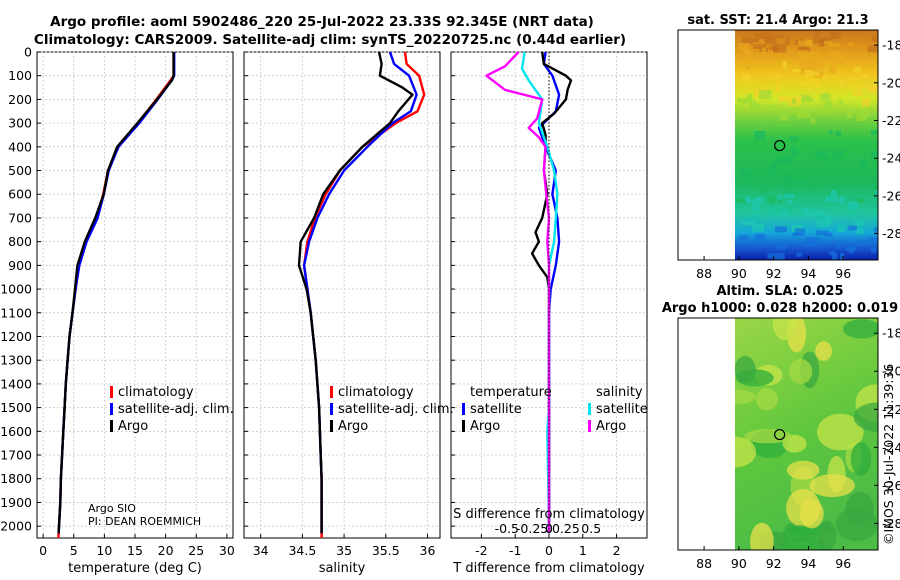 The image size is (900, 580). I want to click on depth-tick-label: 1600, so click(16, 431).